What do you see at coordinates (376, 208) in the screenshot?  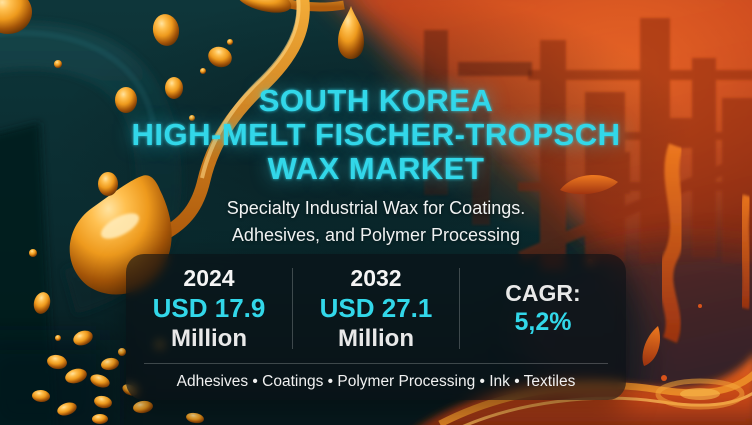 I see `subtitle-line-1: Specialty Industrial Wax for Coatings.` at bounding box center [376, 208].